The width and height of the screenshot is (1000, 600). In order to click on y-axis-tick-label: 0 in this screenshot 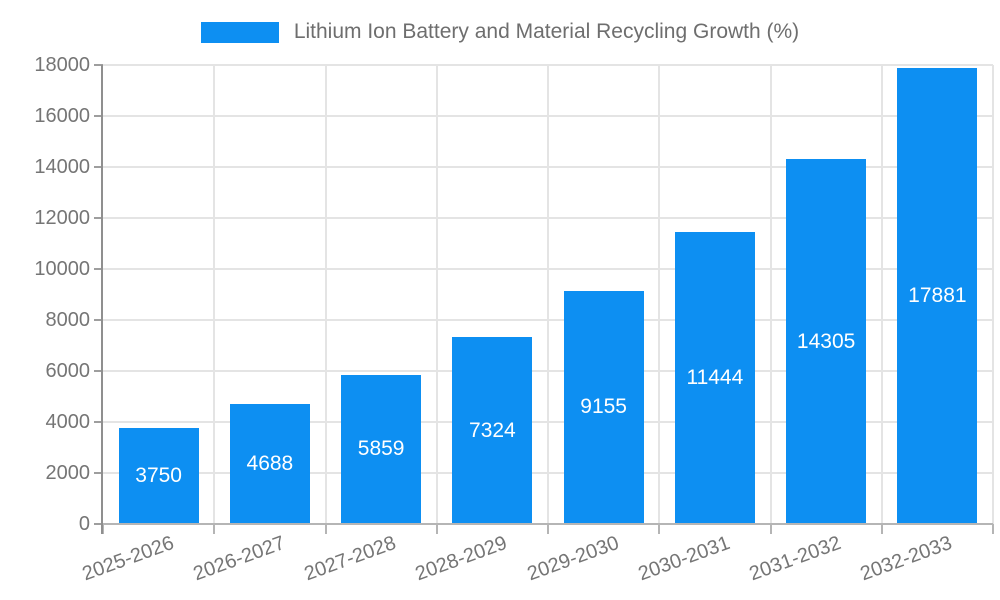, I will do `click(84, 524)`.